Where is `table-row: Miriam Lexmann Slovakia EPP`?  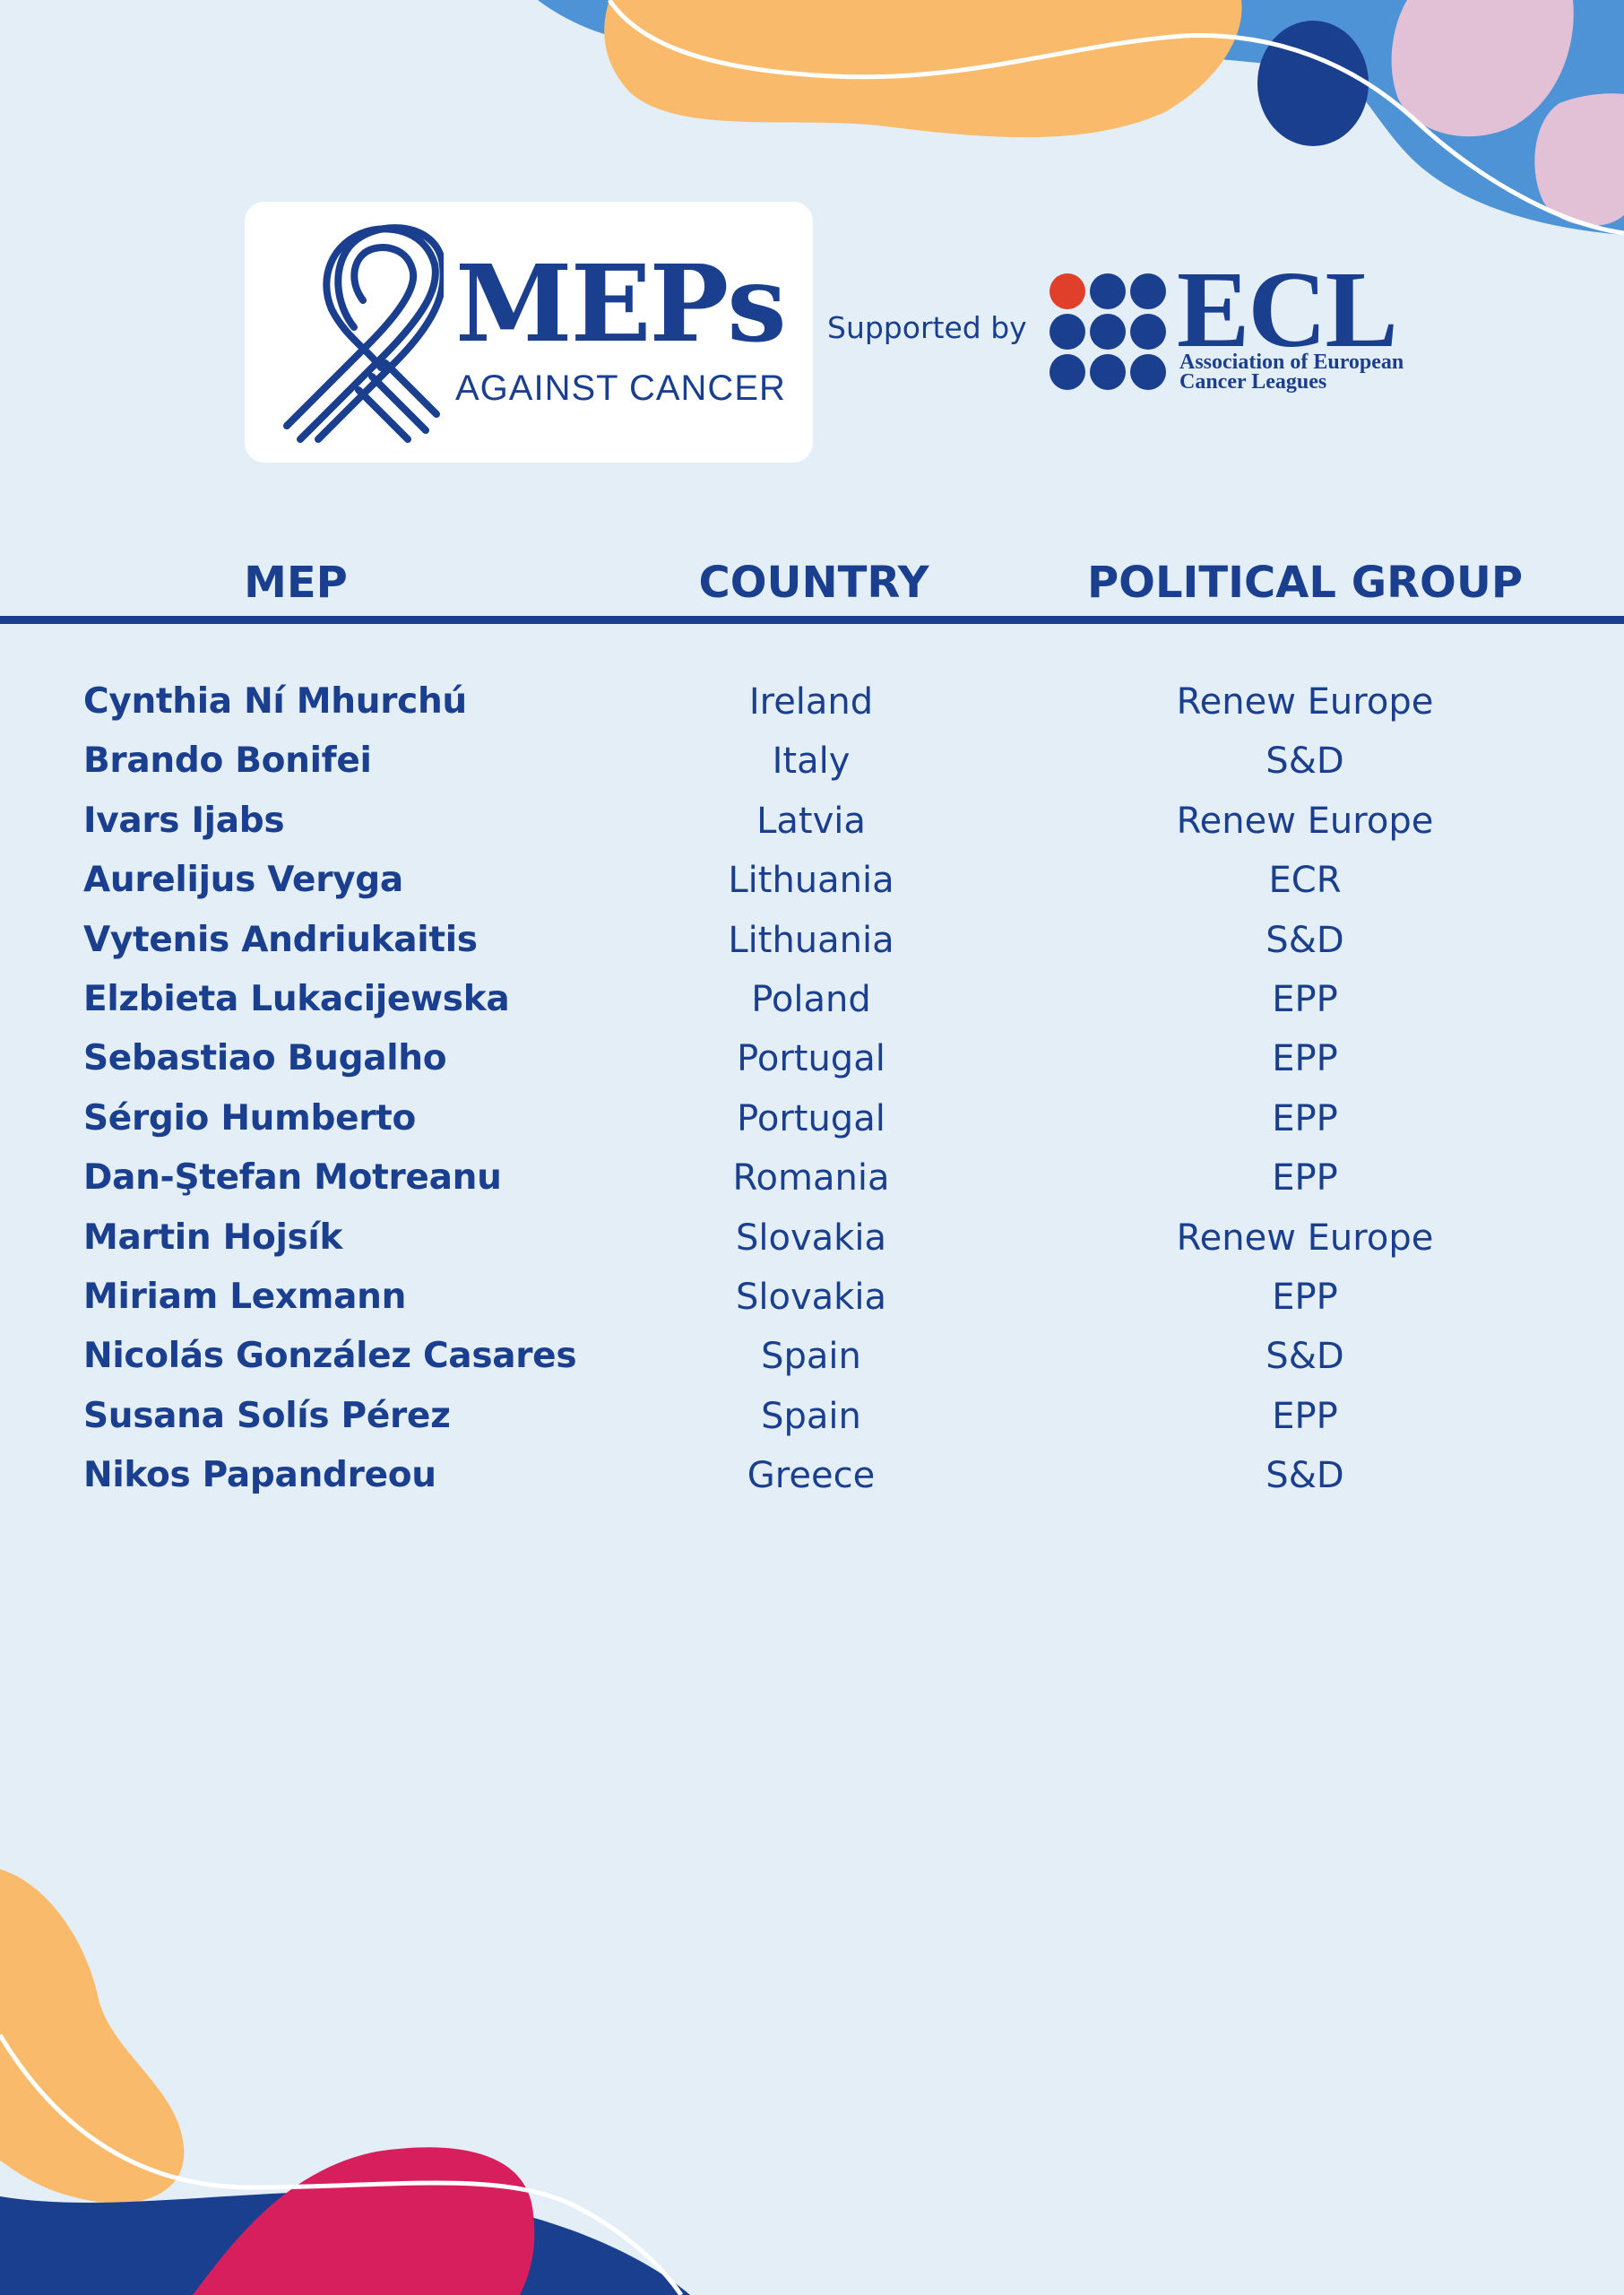
table-row: Miriam Lexmann Slovakia EPP is located at coordinates (812, 1297).